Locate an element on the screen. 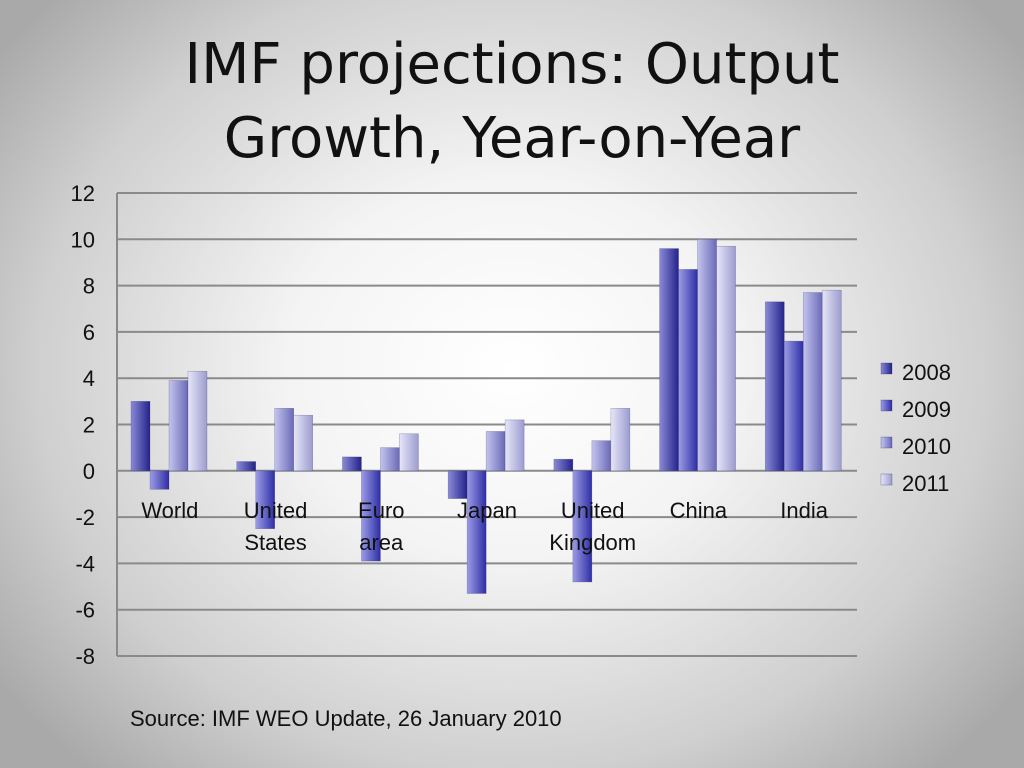 This screenshot has height=768, width=1024. title-line-1: IMF projections: Output is located at coordinates (512, 64).